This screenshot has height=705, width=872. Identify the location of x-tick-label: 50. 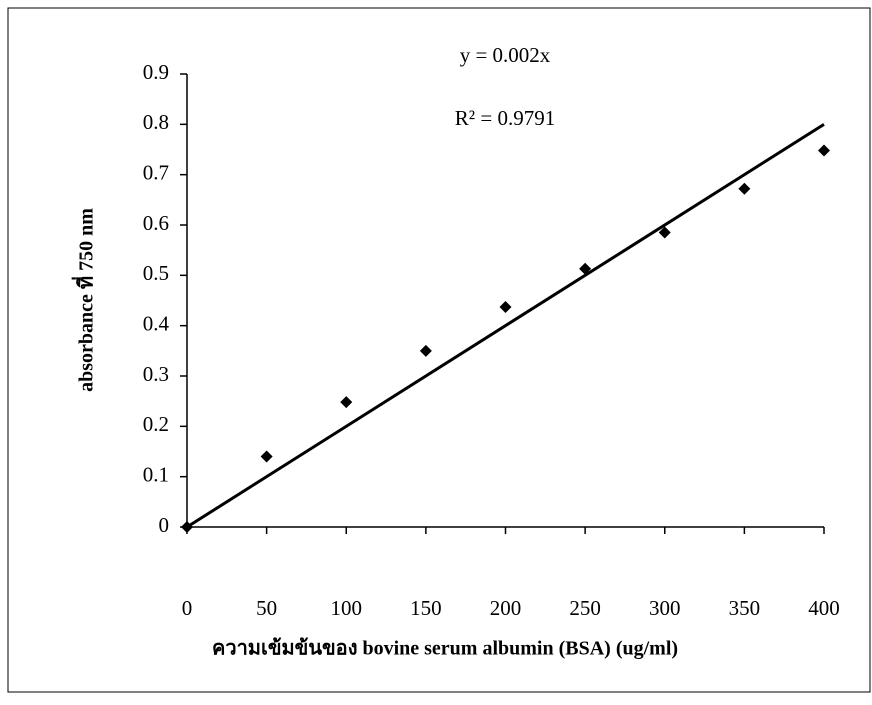
(266, 608).